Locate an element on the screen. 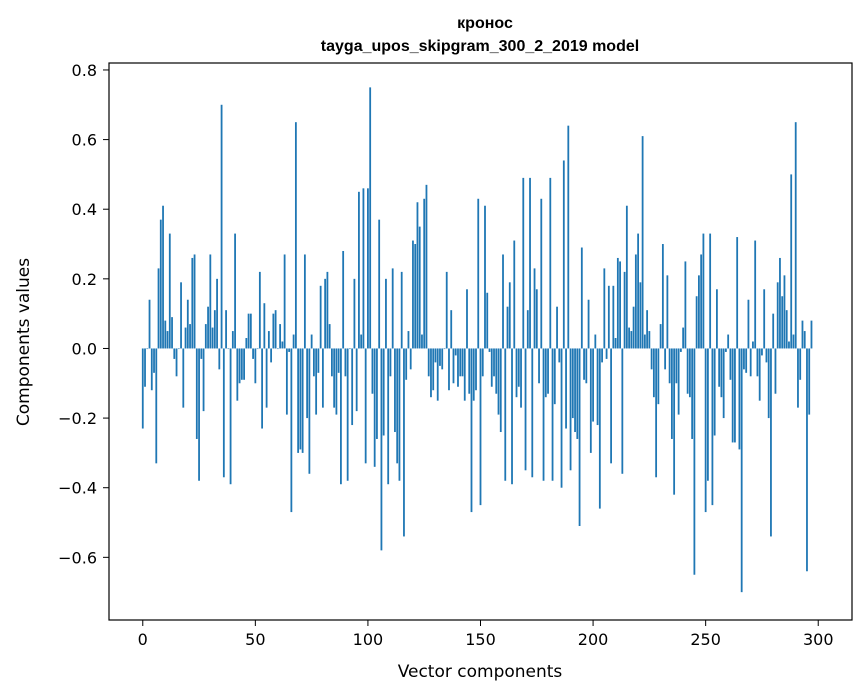 The image size is (867, 696). y-axis-ticks: −0.6 −0.4 −0.2 0.0 0.2 0.4 0.6 0.8 is located at coordinates (83, 314).